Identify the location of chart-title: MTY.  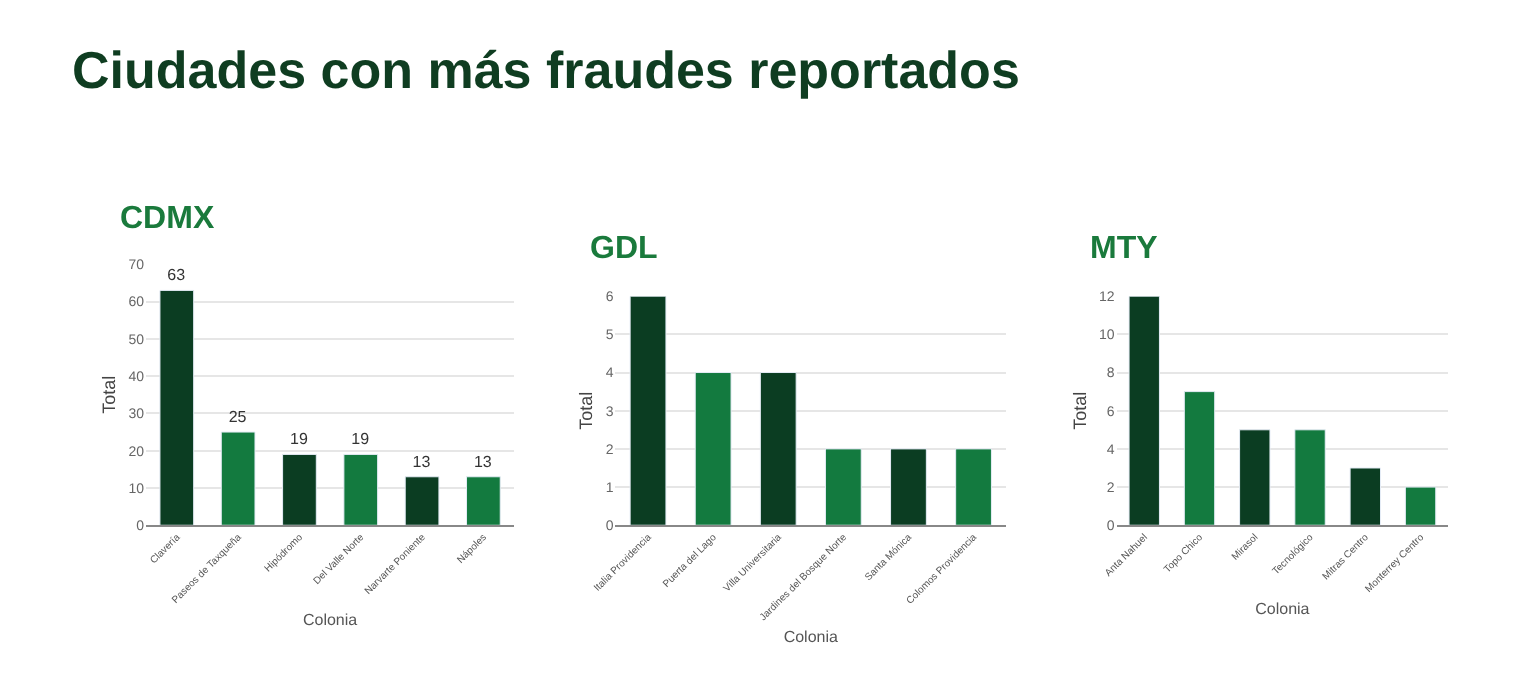
(1124, 249).